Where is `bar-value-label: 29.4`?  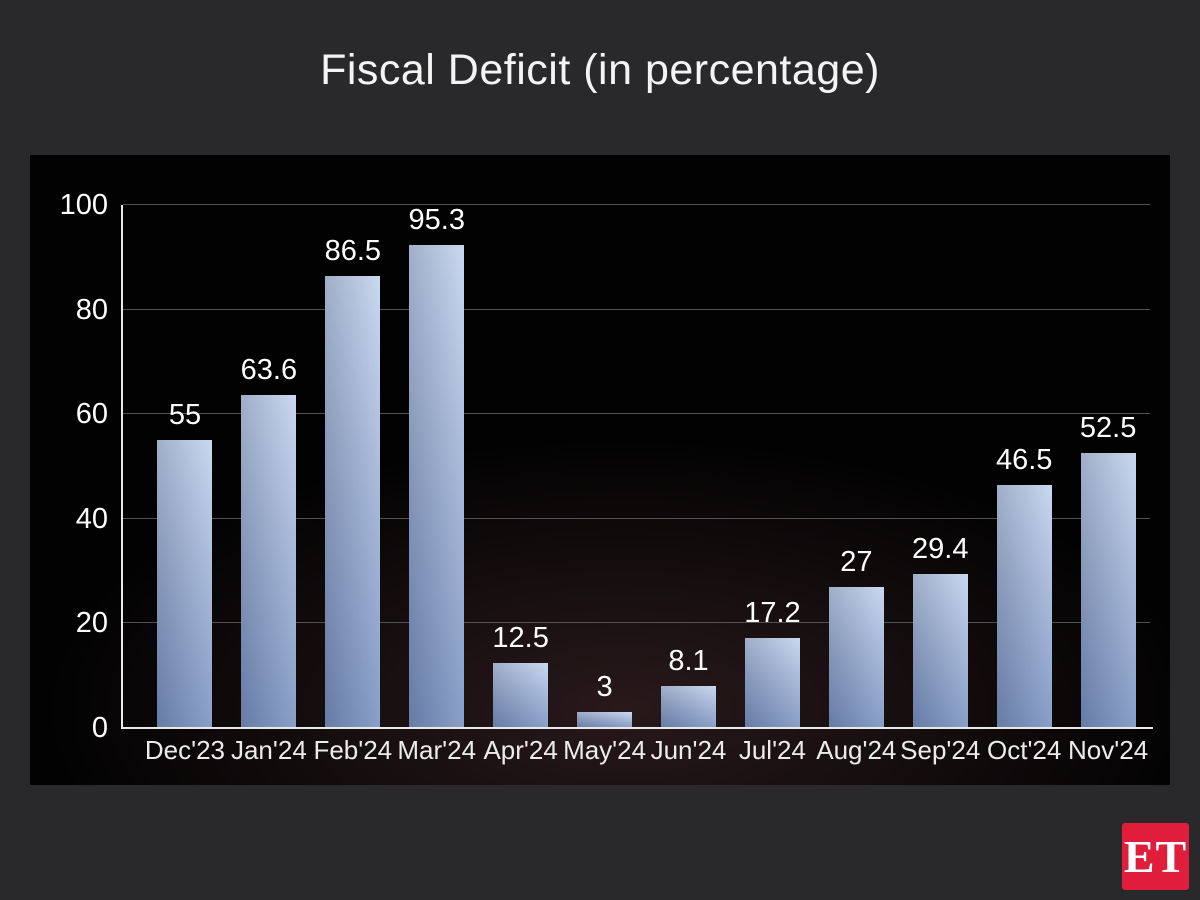 bar-value-label: 29.4 is located at coordinates (940, 549).